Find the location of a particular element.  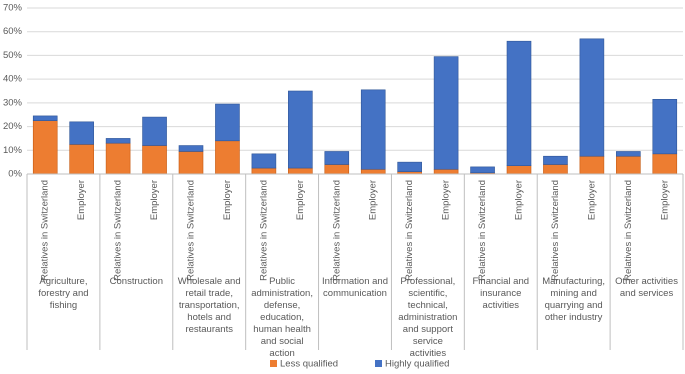

y-tick-label: 70% is located at coordinates (13, 8).